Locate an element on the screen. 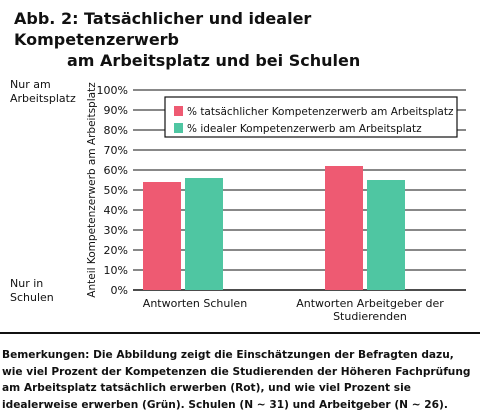 Image resolution: width=480 pixels, height=418 pixels. y-tick-label: 20% is located at coordinates (116, 250).